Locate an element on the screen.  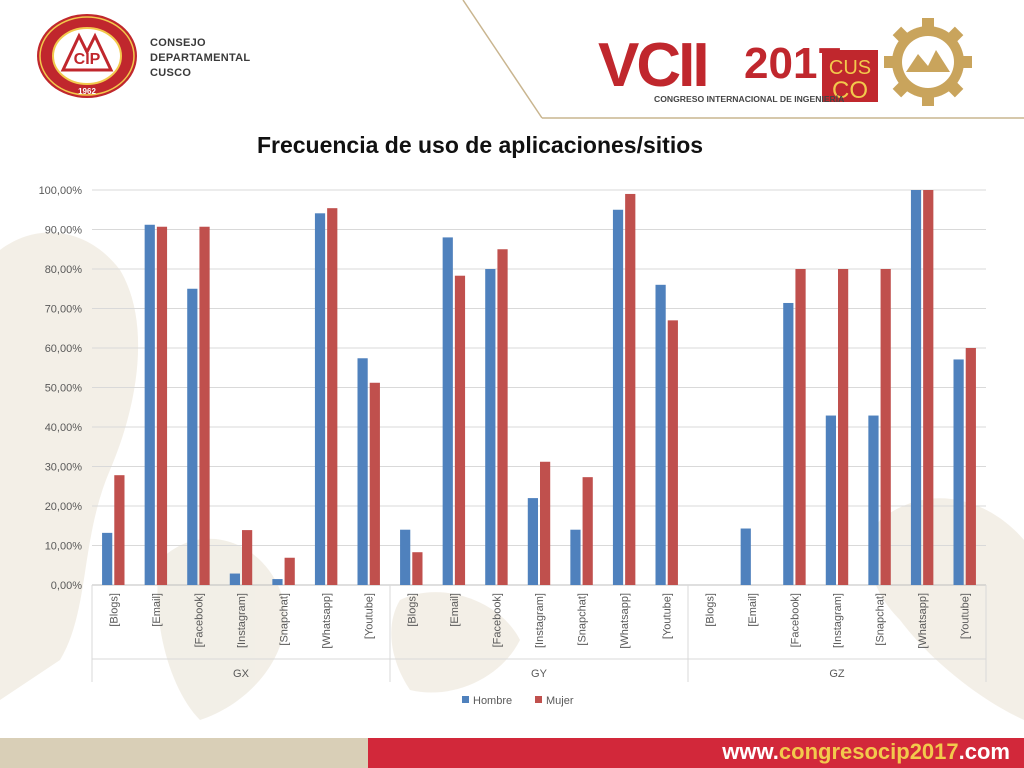
chart-title: Frecuencia de uso de aplicaciones/sitios is located at coordinates (480, 145).